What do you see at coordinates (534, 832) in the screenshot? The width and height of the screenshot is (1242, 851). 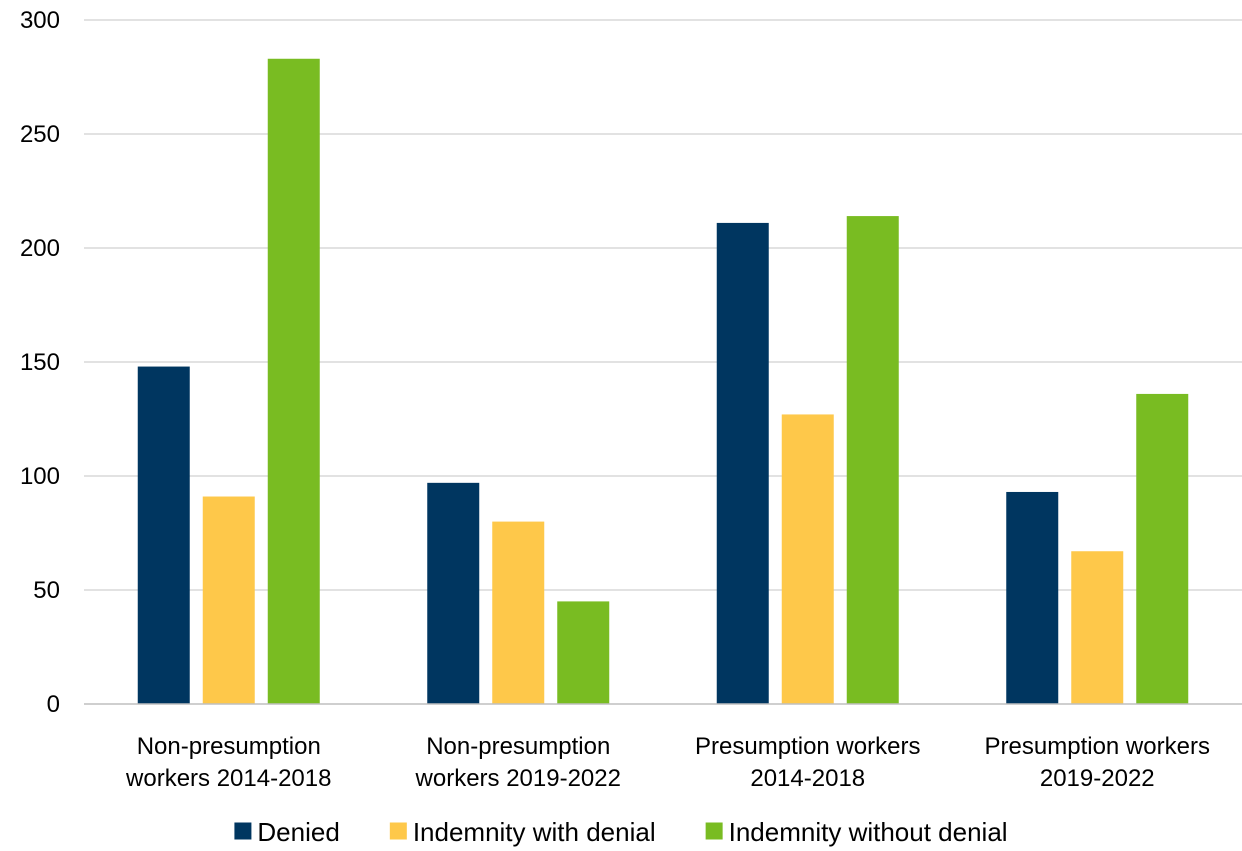 I see `legend-label: Indemnity with denial` at bounding box center [534, 832].